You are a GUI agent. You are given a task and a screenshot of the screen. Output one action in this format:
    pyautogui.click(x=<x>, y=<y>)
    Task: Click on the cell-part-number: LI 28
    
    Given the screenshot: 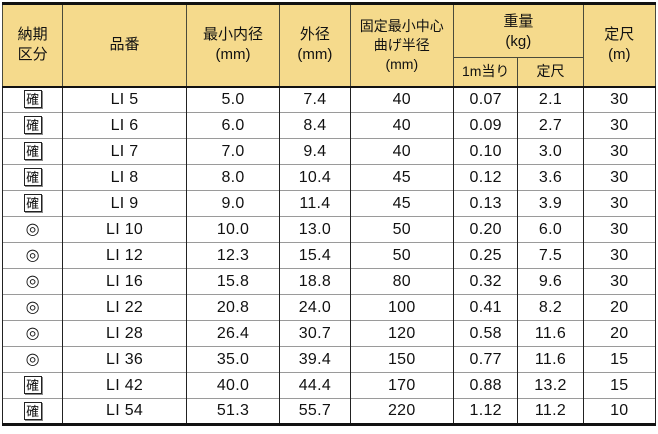 What is the action you would take?
    pyautogui.click(x=124, y=333)
    